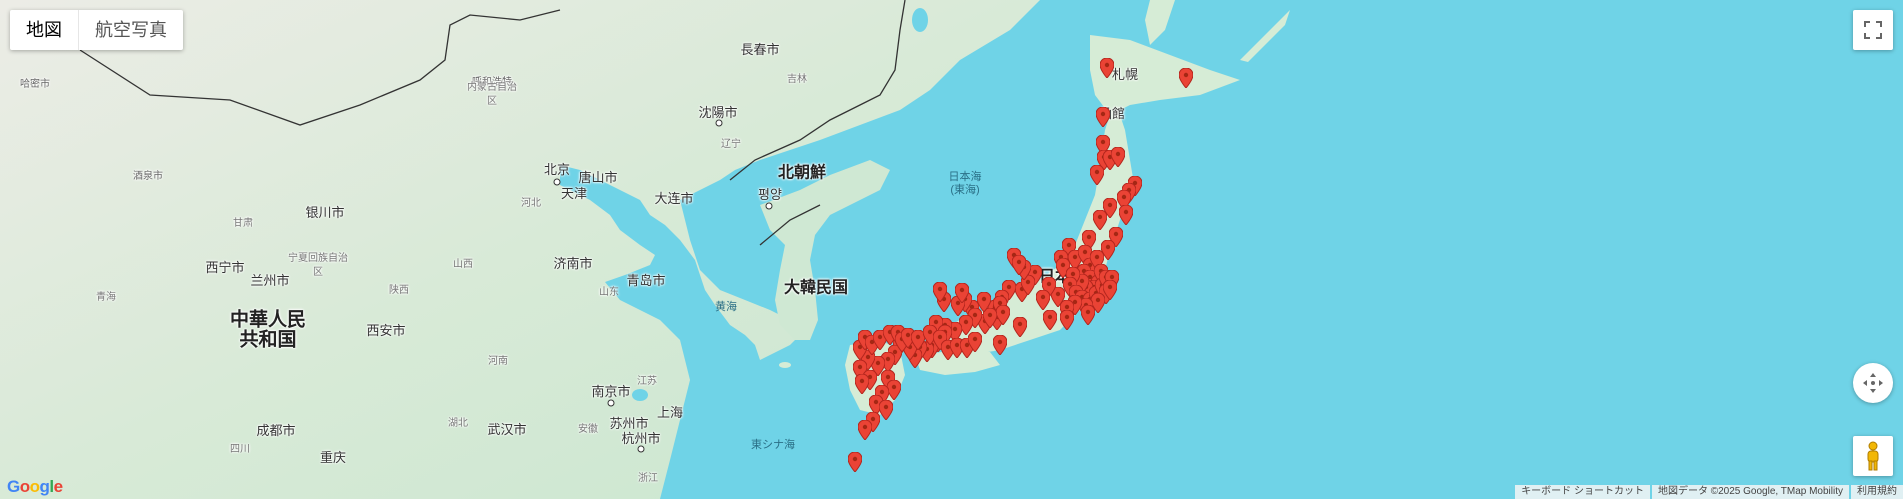  Describe the element at coordinates (760, 49) in the screenshot. I see `label-city: 長春市` at that location.